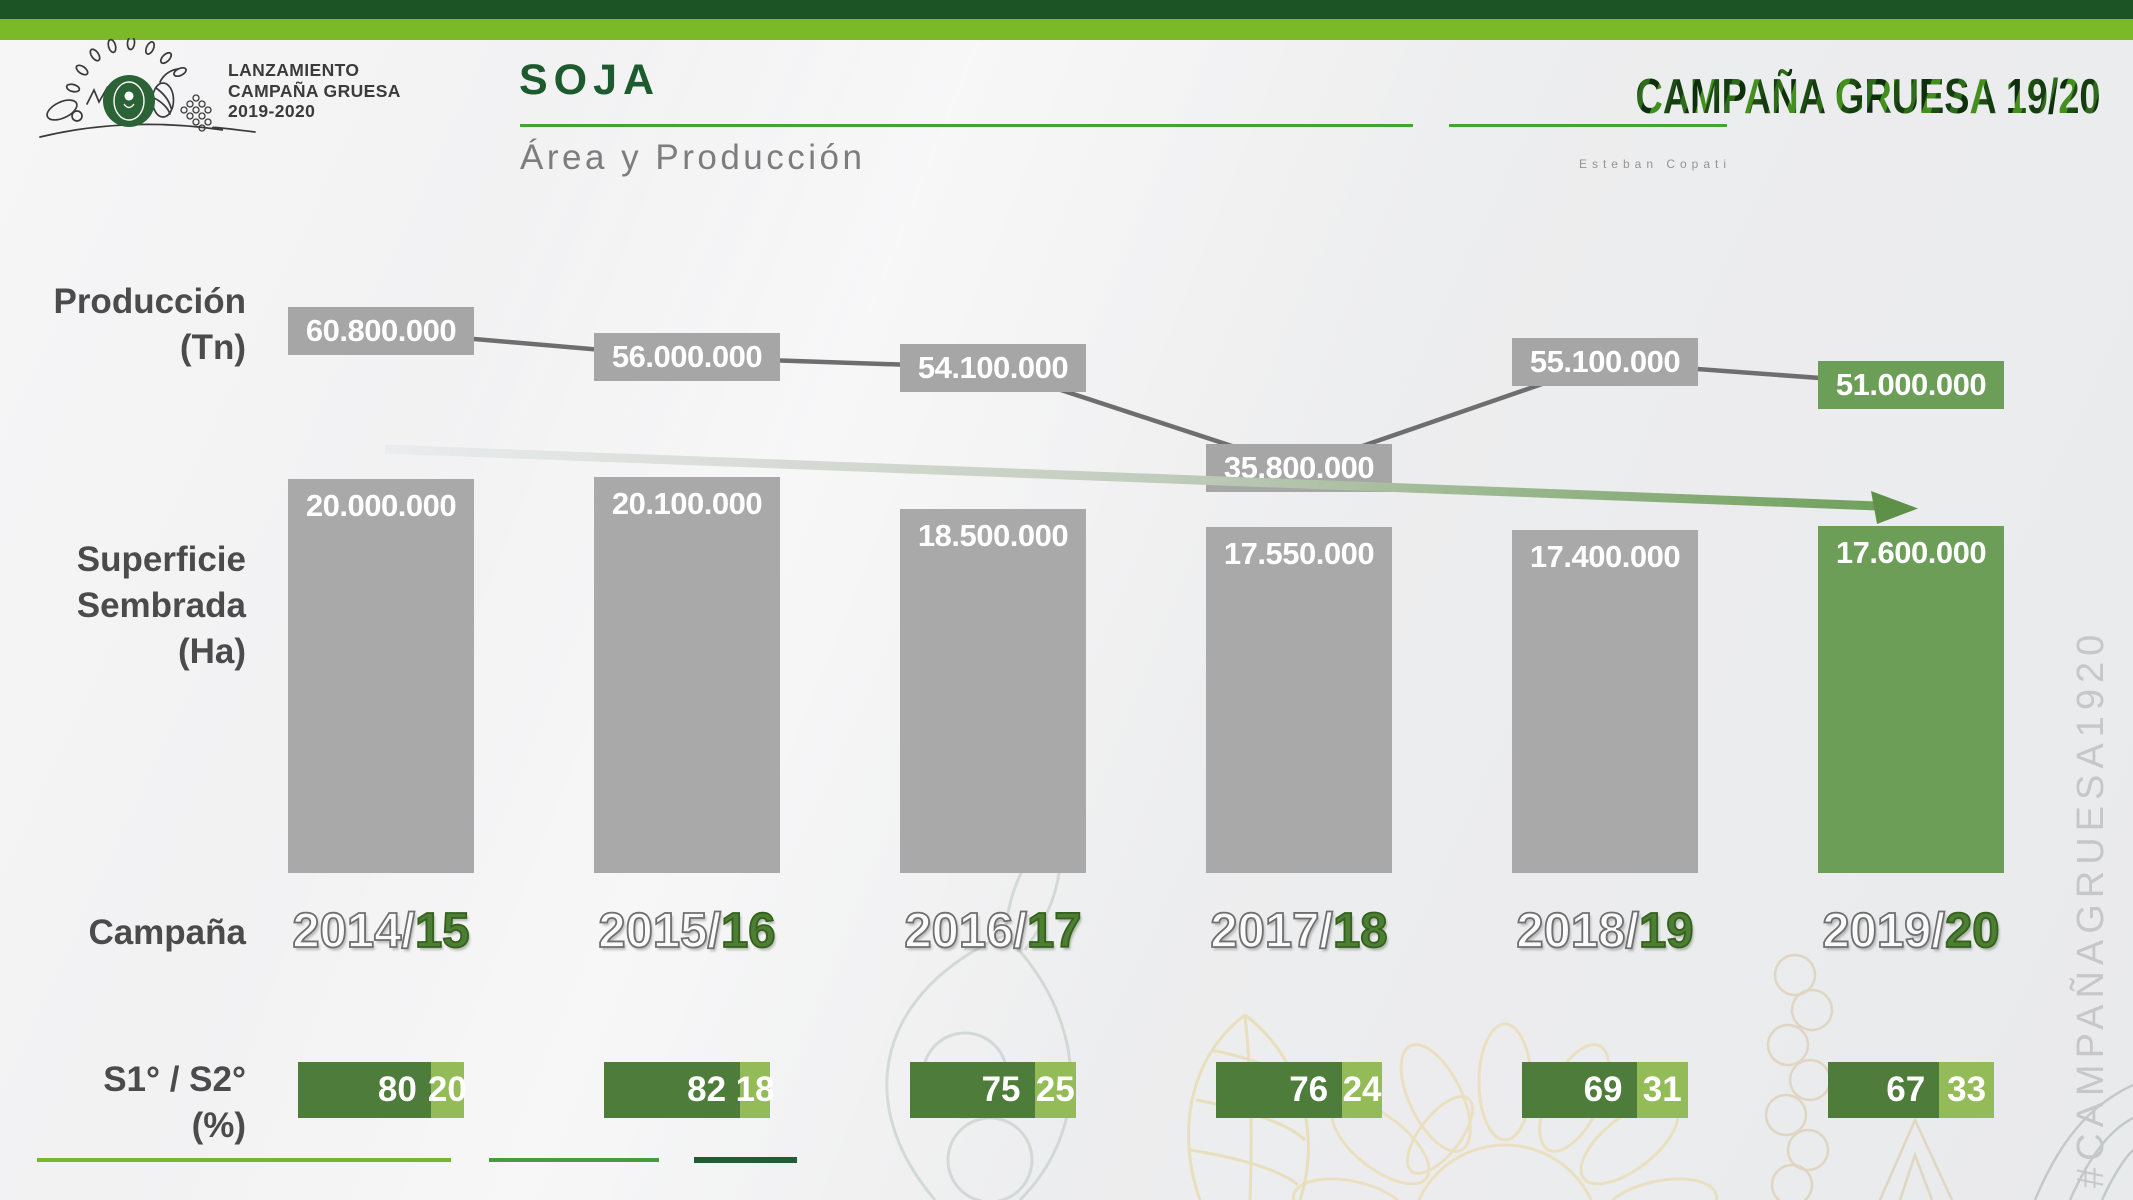  Describe the element at coordinates (993, 690) in the screenshot. I see `superficie-bar: 18.500.000` at that location.